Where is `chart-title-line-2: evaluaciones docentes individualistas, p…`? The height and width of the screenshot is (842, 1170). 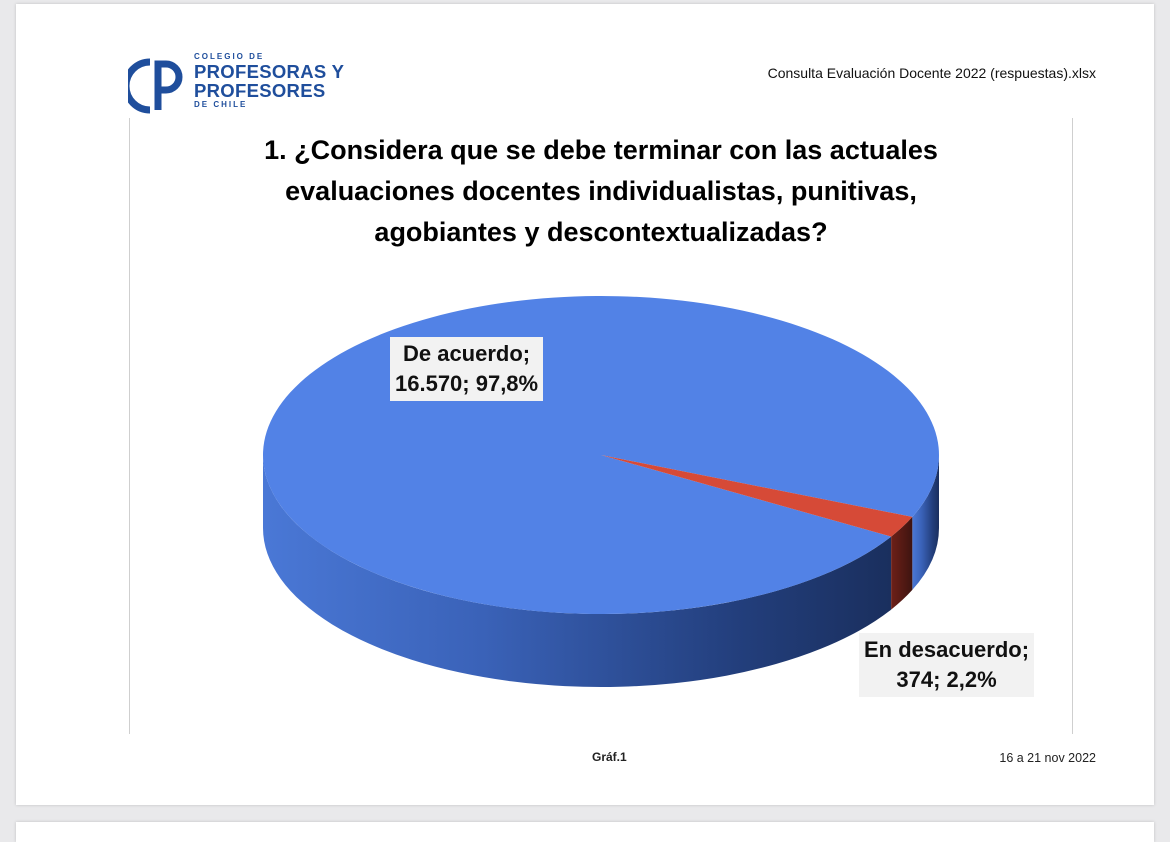
chart-title-line-2: evaluaciones docentes individualistas, p… is located at coordinates (601, 191).